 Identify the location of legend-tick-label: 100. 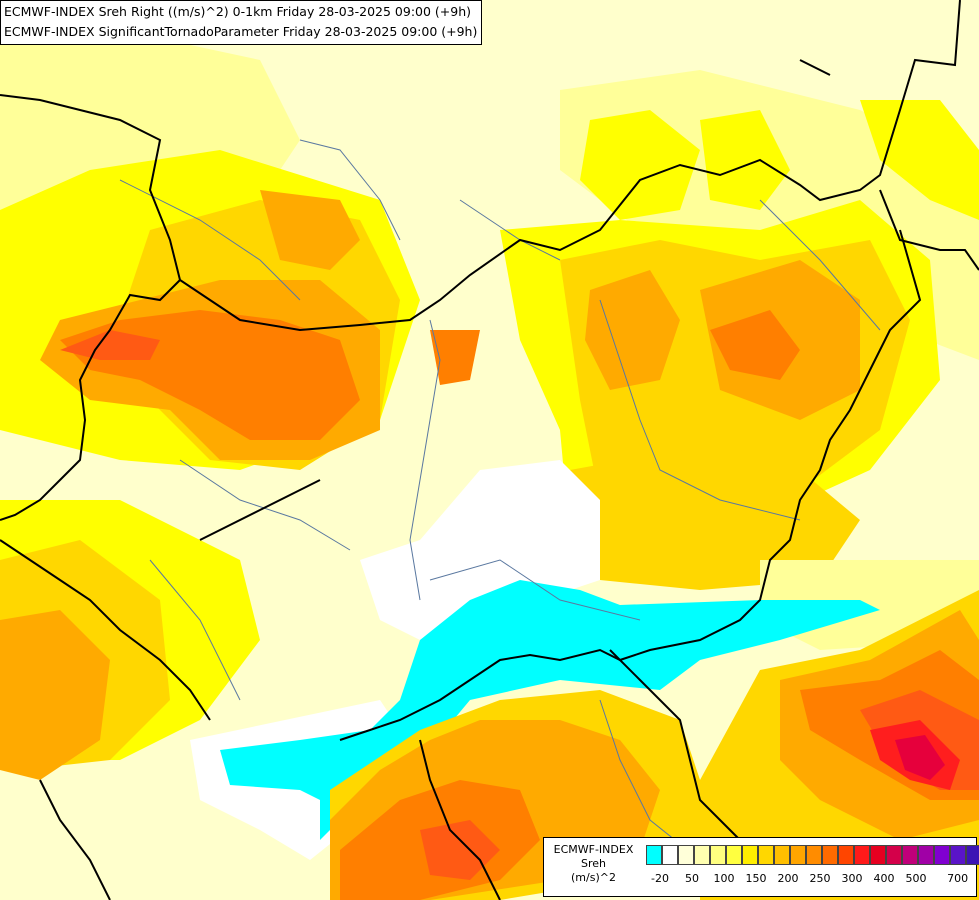
(724, 878).